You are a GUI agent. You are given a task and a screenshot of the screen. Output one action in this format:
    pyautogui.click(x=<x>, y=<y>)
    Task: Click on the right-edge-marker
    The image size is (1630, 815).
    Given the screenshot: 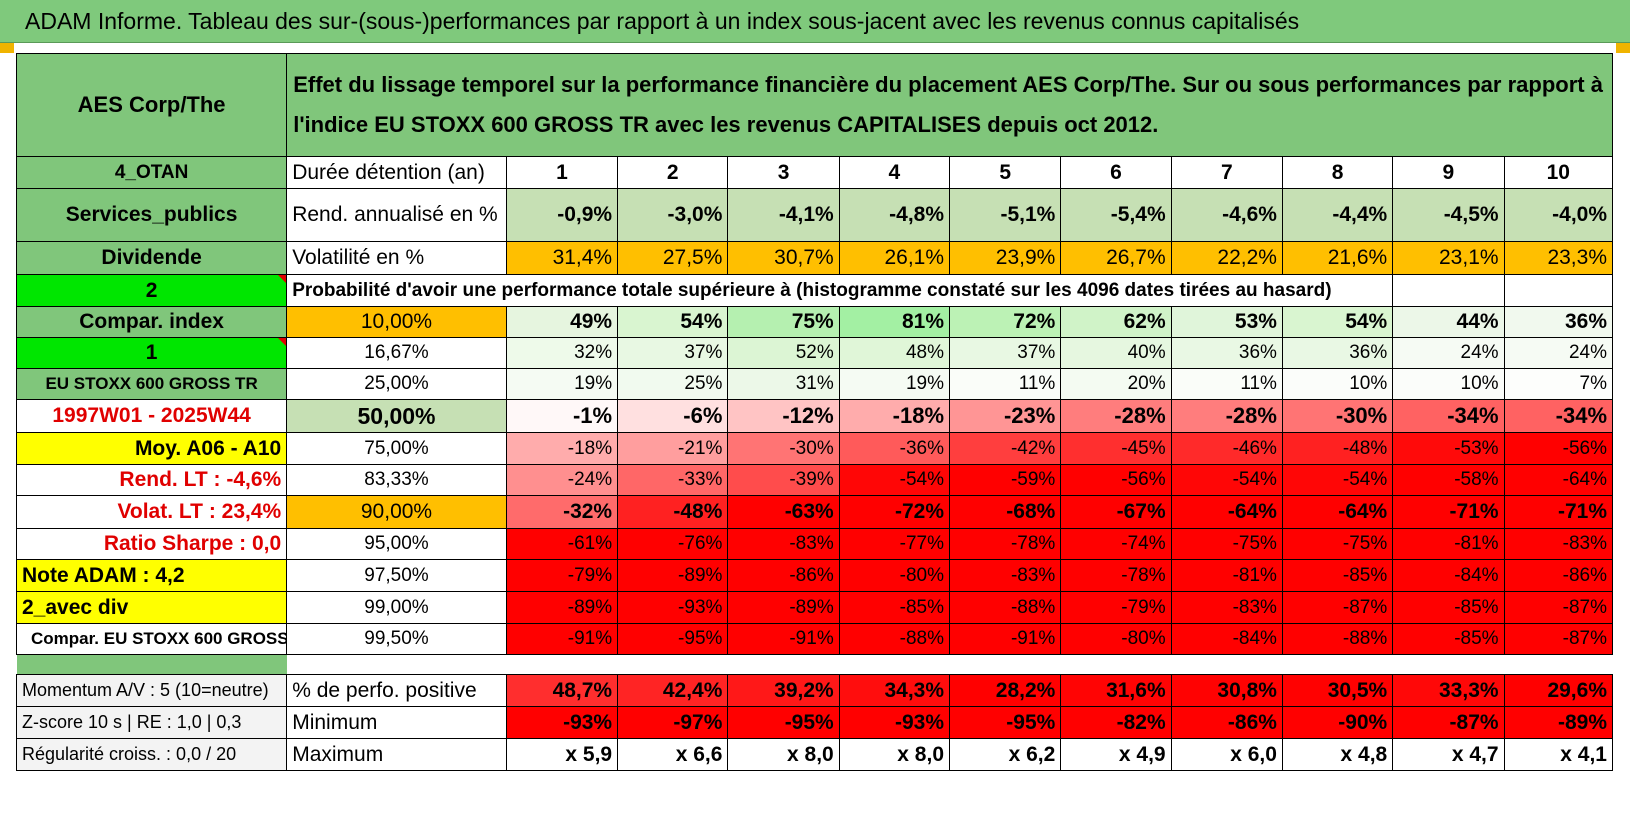 What is the action you would take?
    pyautogui.click(x=1623, y=48)
    